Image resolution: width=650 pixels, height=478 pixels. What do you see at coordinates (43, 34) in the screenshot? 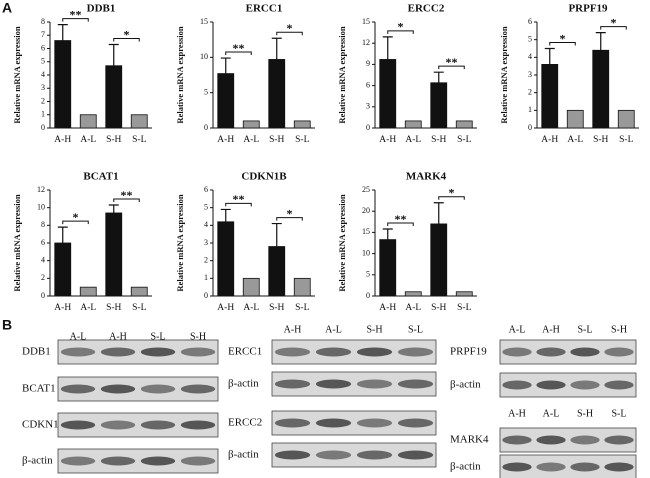
I see `y-tick-label: 7` at bounding box center [43, 34].